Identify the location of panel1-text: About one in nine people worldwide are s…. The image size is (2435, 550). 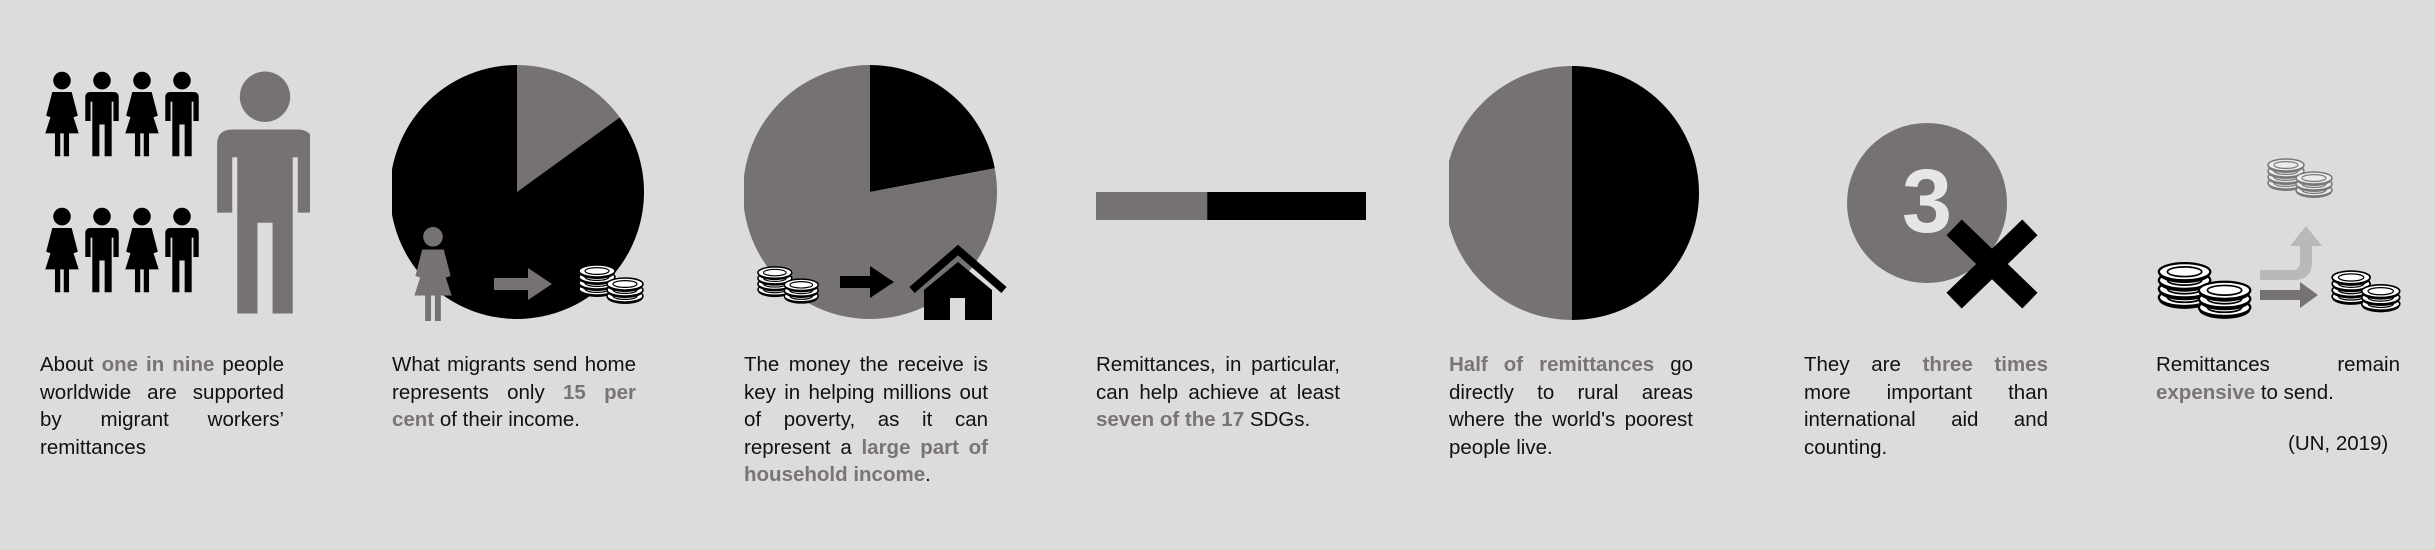
(162, 406).